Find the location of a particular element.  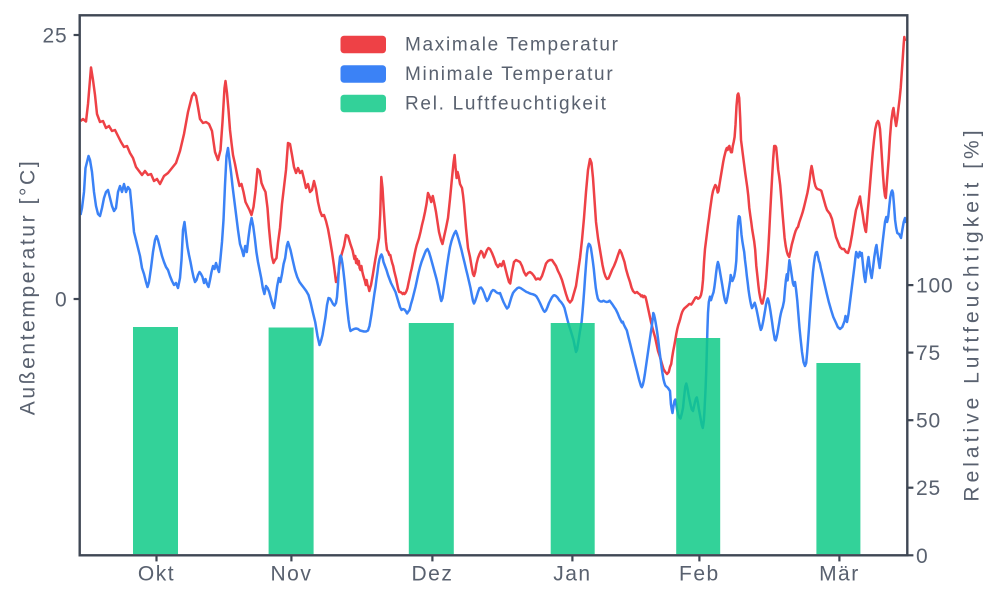

svg-text: Jan is located at coordinates (572, 574).